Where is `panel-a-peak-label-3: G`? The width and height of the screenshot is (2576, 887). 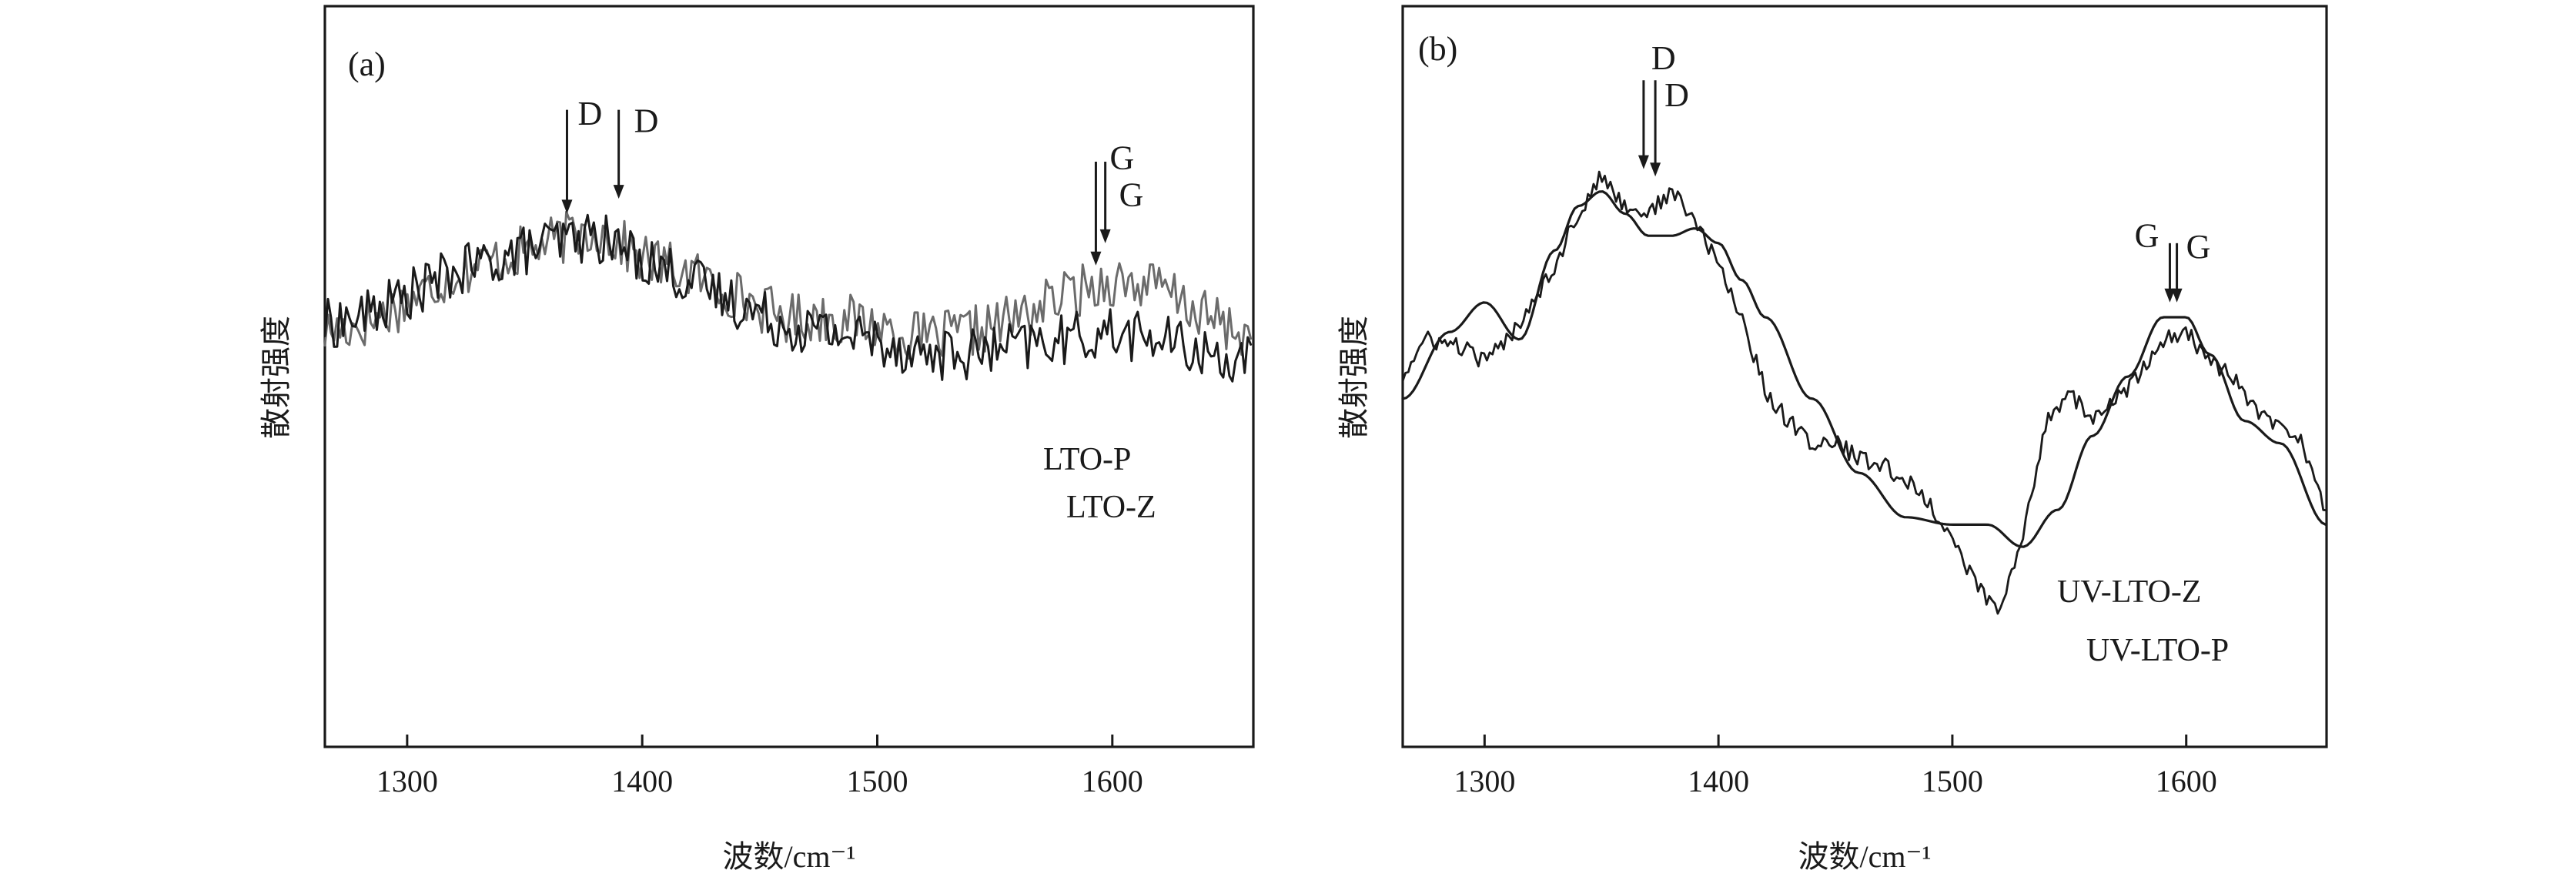 panel-a-peak-label-3: G is located at coordinates (1131, 195).